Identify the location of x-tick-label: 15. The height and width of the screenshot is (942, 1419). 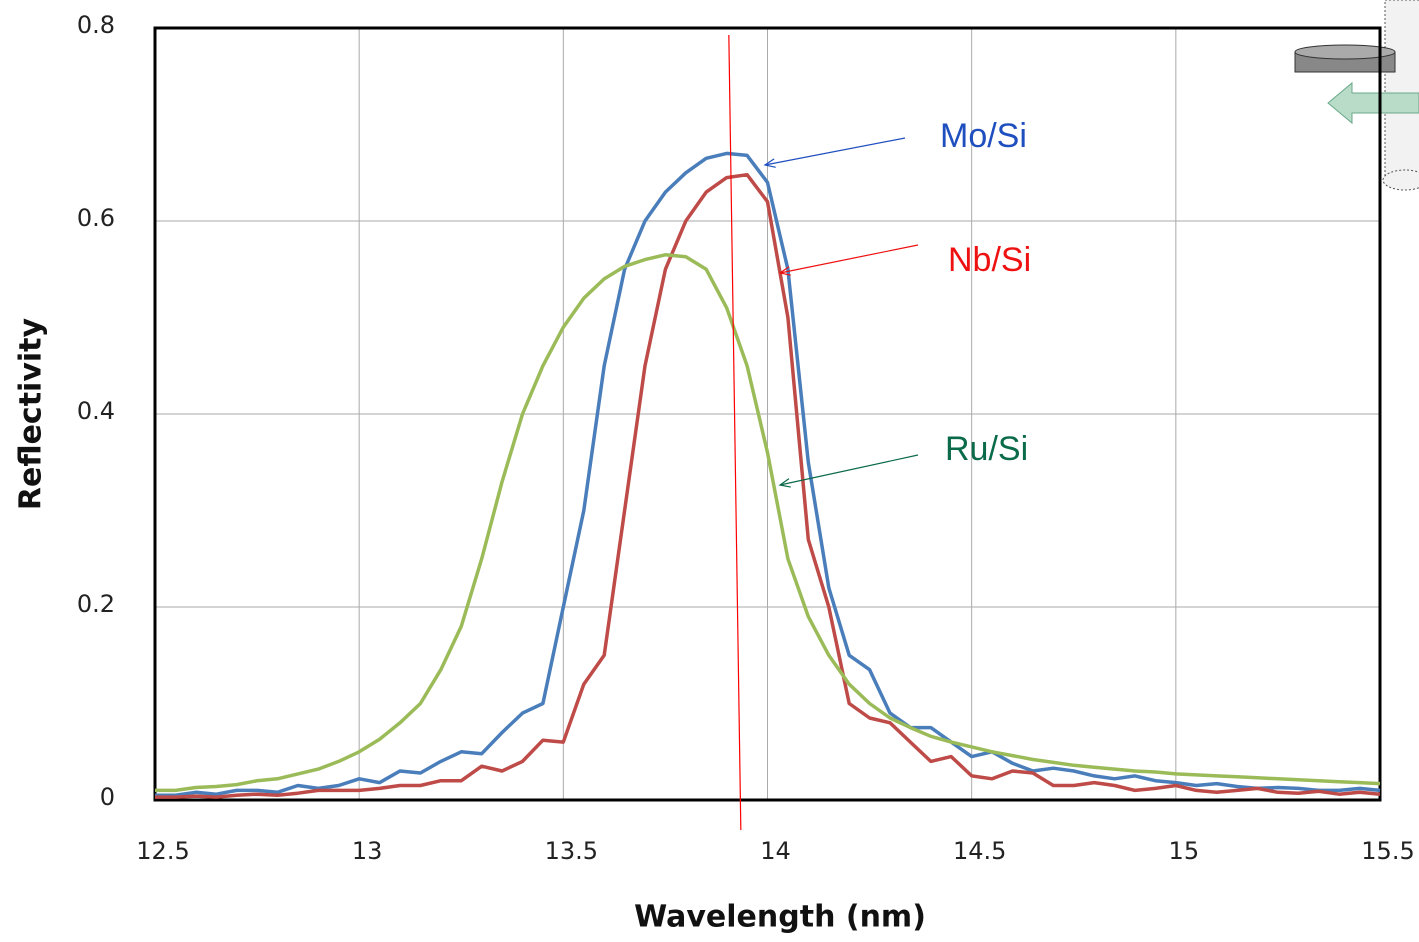
(1184, 851).